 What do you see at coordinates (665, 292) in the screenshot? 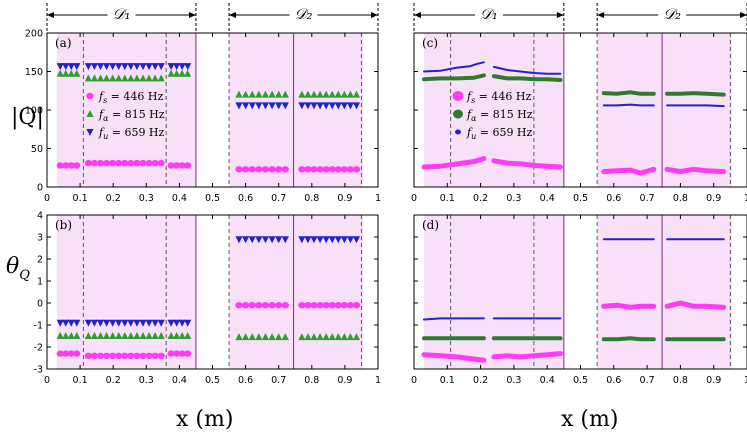
I see `shaded-region` at bounding box center [665, 292].